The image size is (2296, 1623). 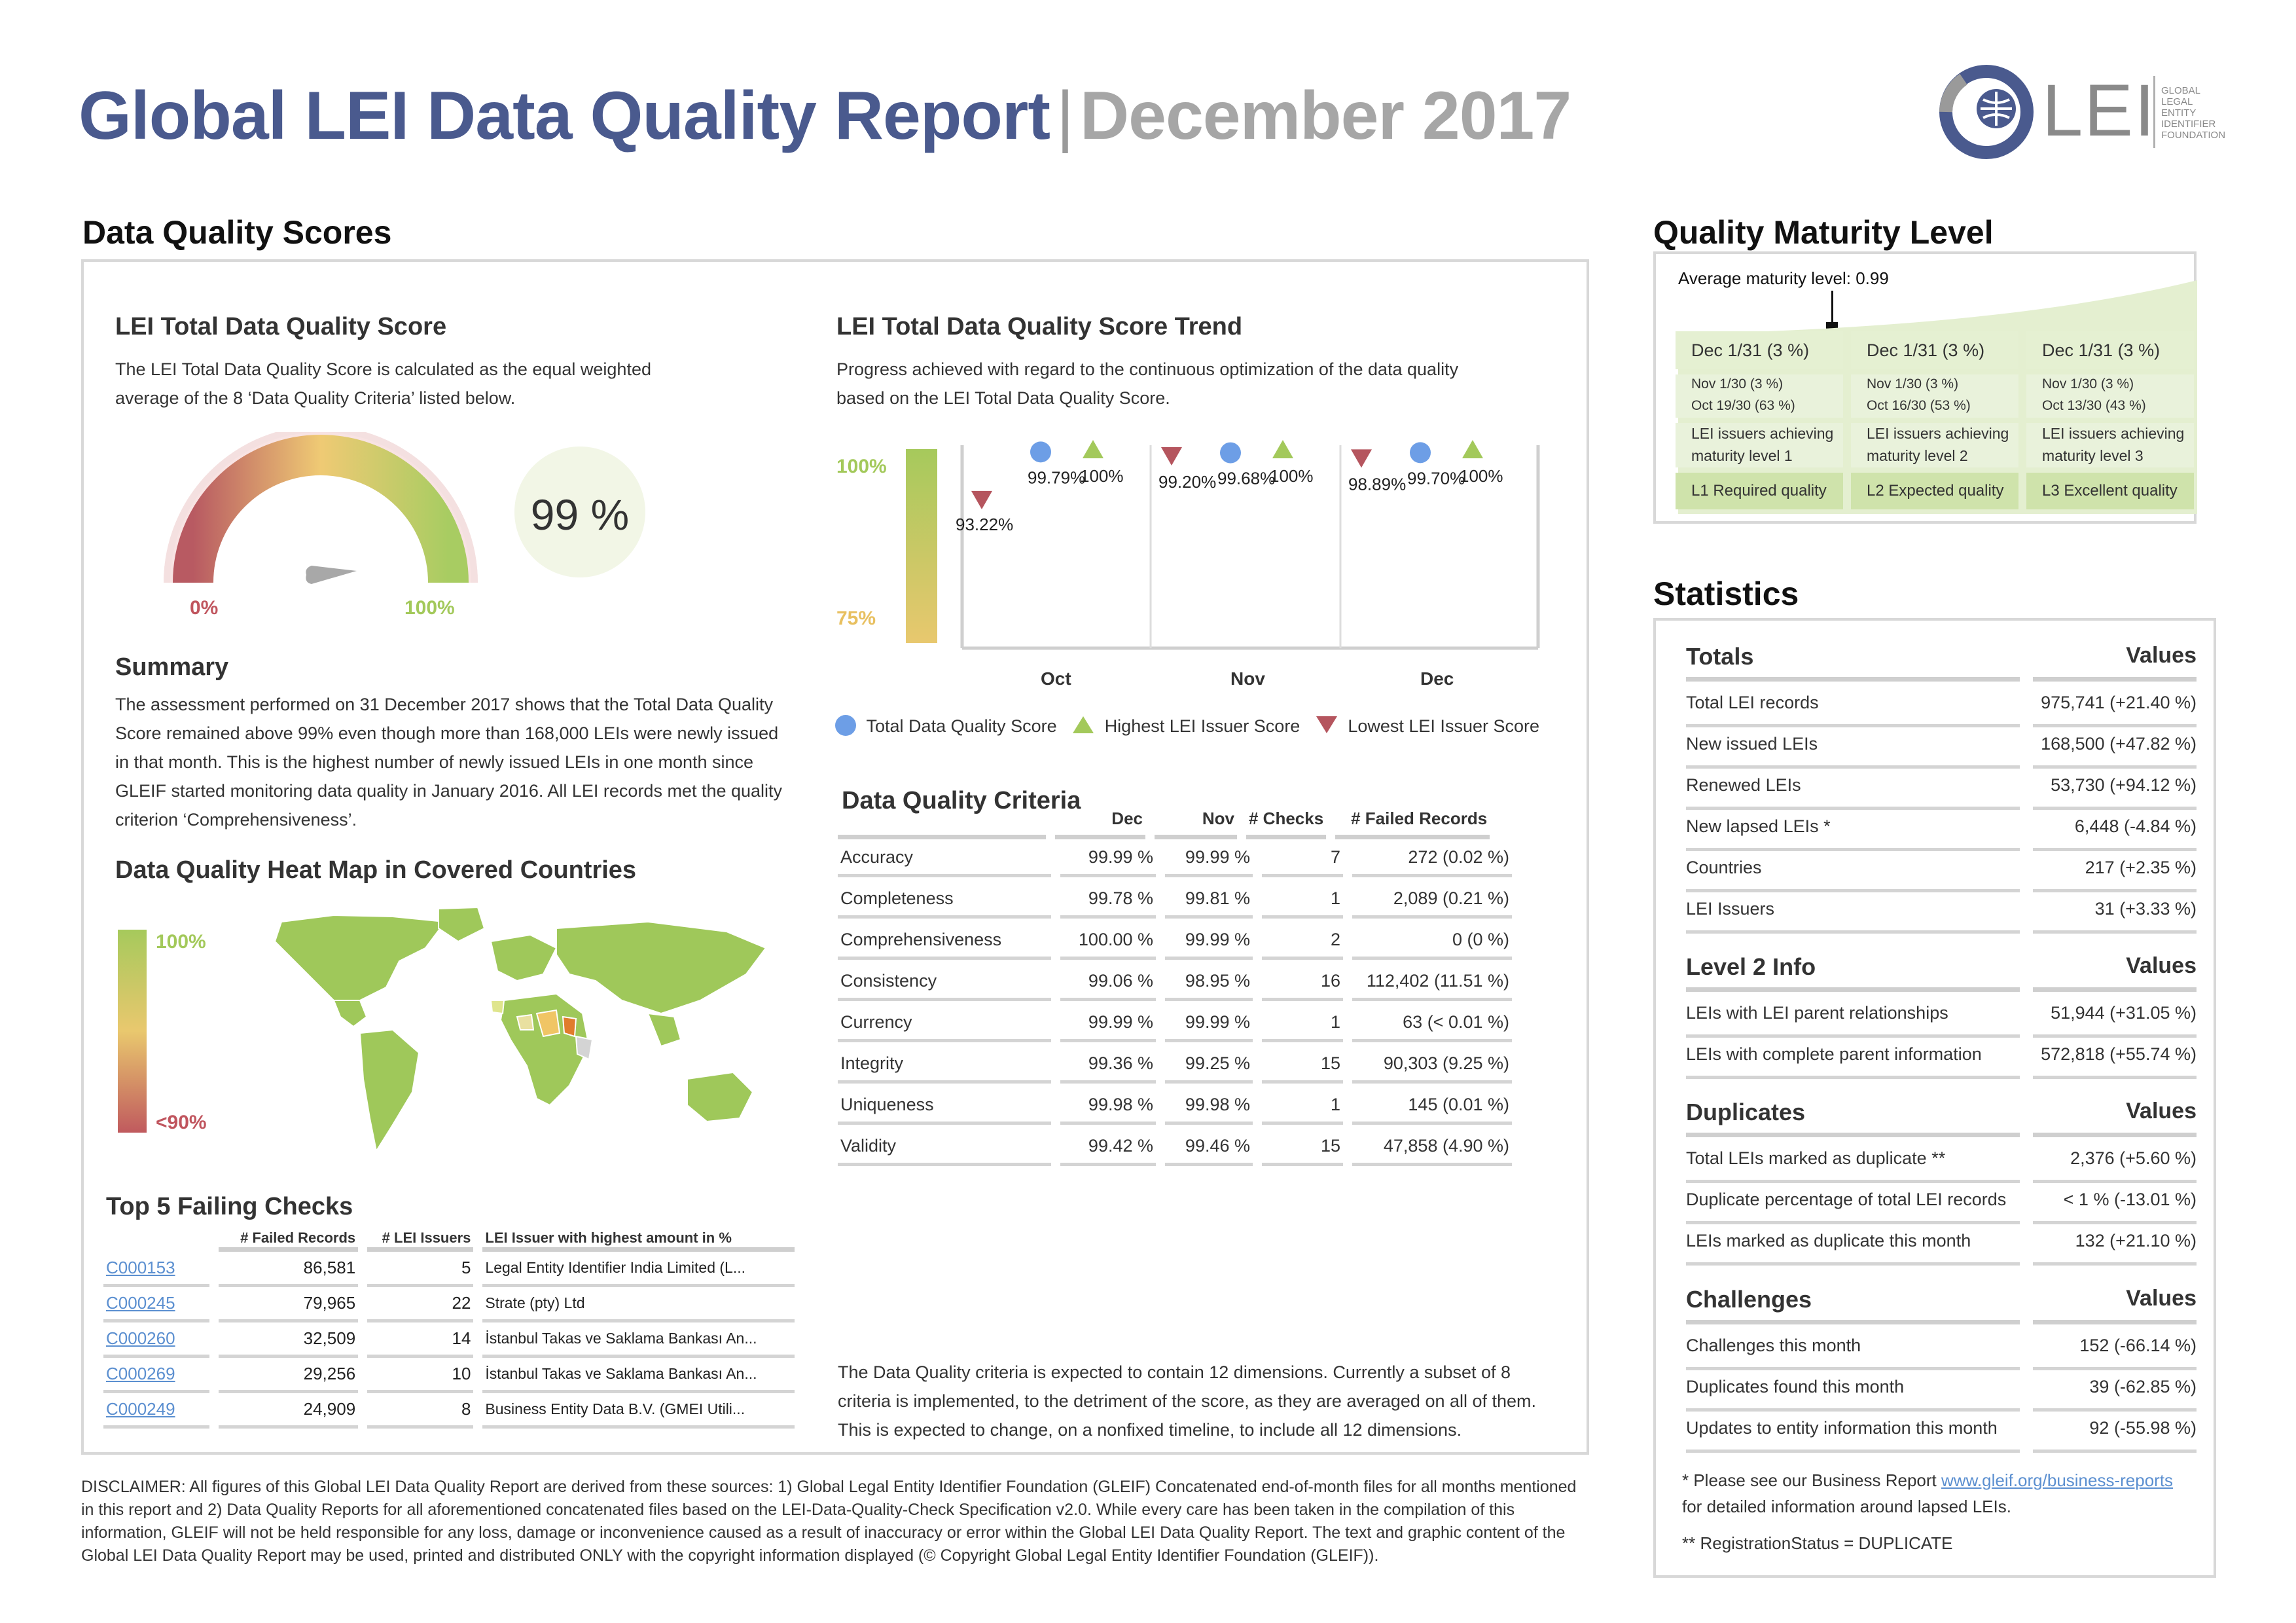 I want to click on stats-row: Total LEI records 975,741 (+21.40 %), so click(x=1941, y=705).